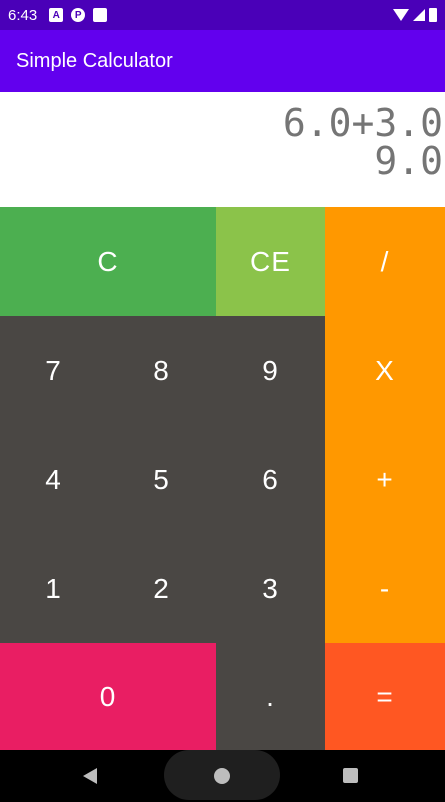 The width and height of the screenshot is (445, 802). I want to click on home-icon, so click(222, 776).